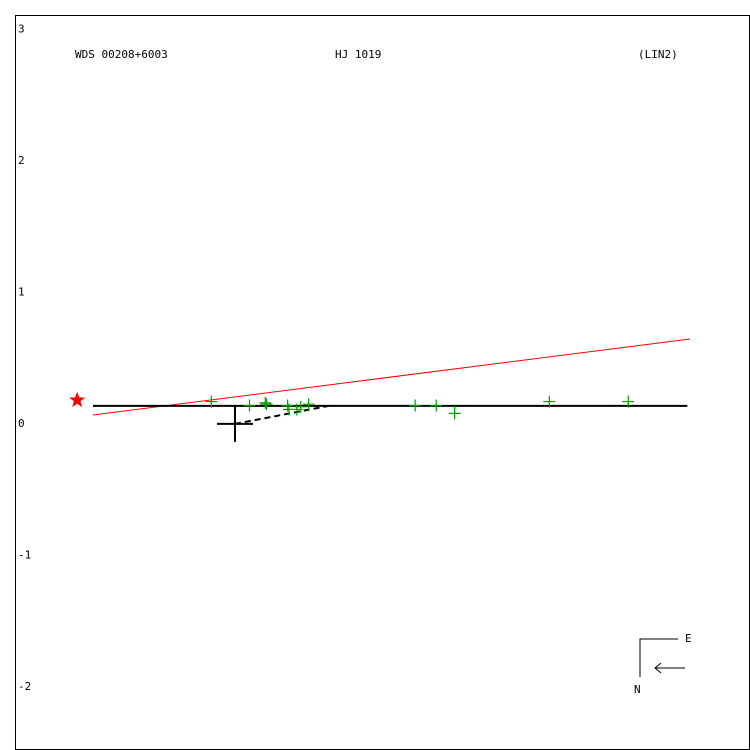 The image size is (750, 750). What do you see at coordinates (235, 423) in the screenshot?
I see `primary-star` at bounding box center [235, 423].